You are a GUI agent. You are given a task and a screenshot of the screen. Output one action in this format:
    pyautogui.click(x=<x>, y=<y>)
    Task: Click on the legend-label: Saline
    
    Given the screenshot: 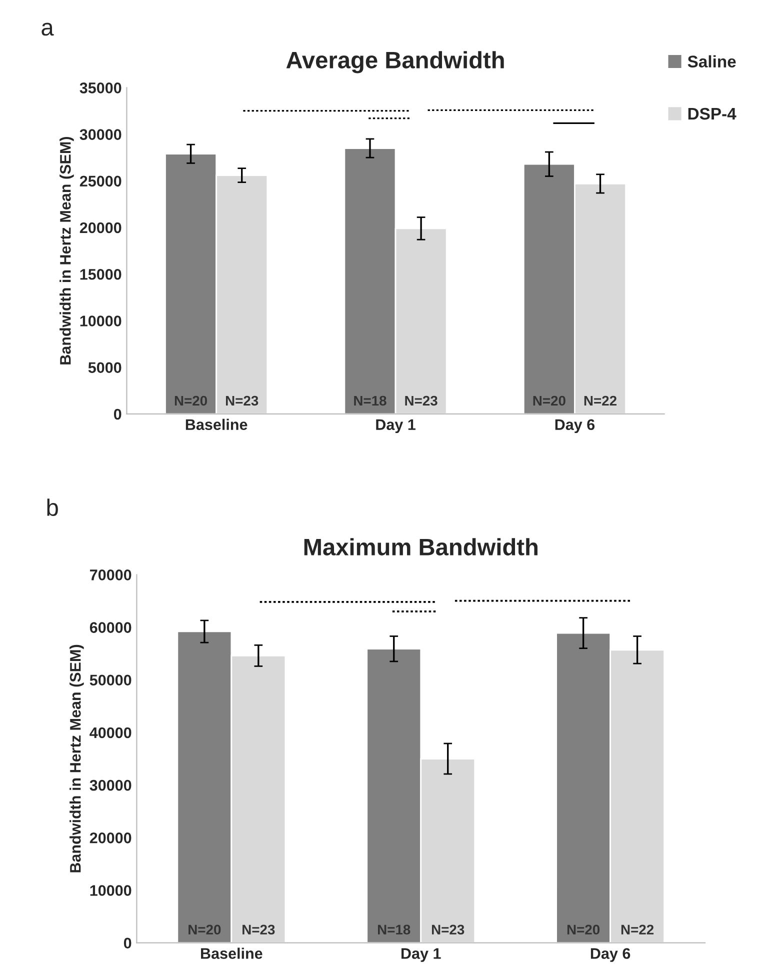 What is the action you would take?
    pyautogui.click(x=712, y=61)
    